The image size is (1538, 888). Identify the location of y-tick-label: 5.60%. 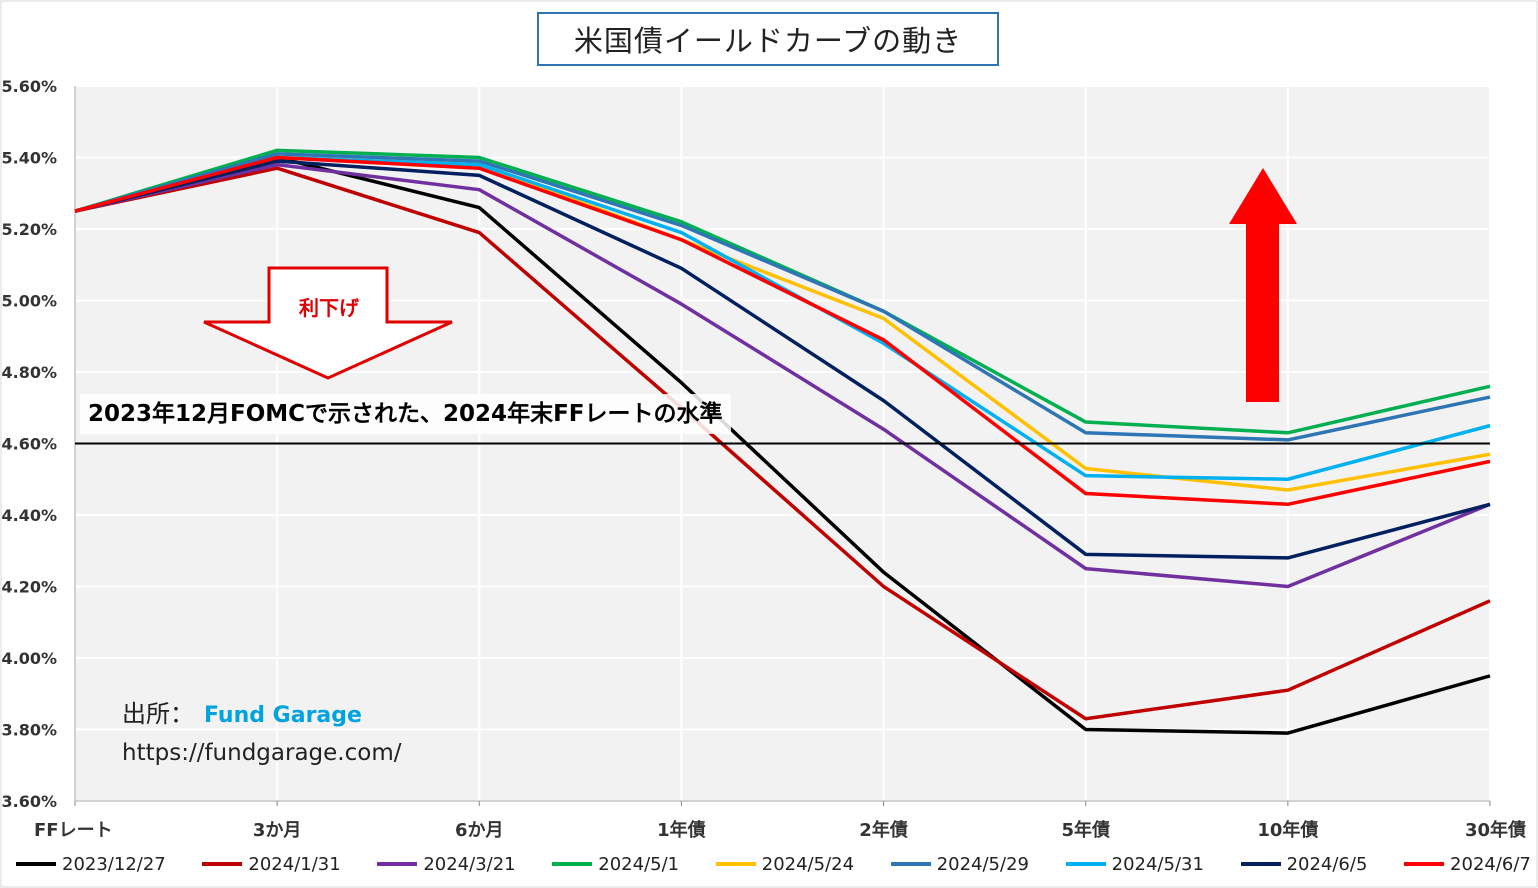
(29, 86).